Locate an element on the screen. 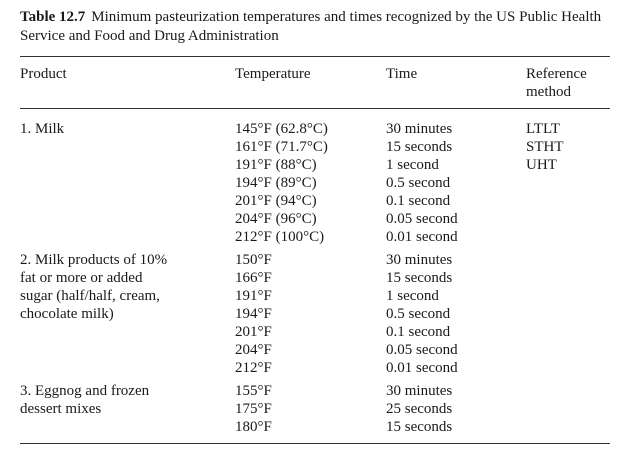 The height and width of the screenshot is (467, 622). method-value: LTLT is located at coordinates (543, 129).